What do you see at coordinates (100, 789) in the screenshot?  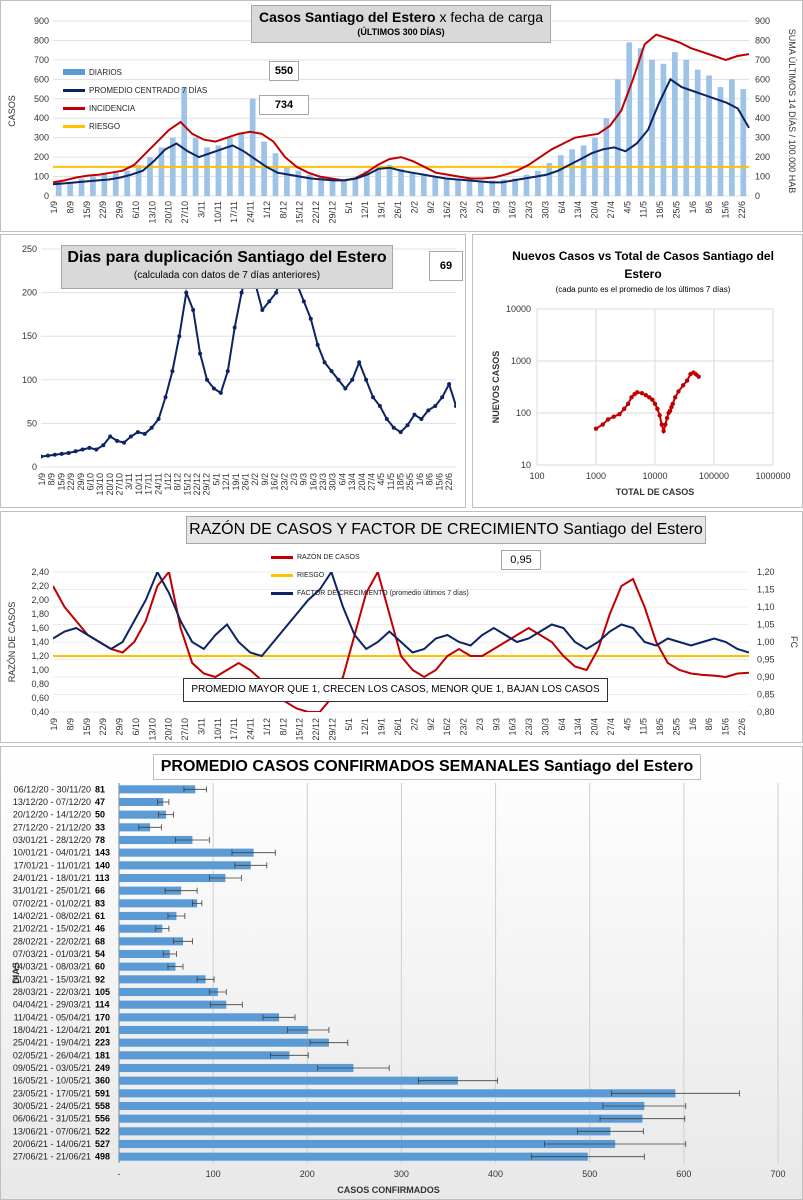 I see `value-label: 81` at bounding box center [100, 789].